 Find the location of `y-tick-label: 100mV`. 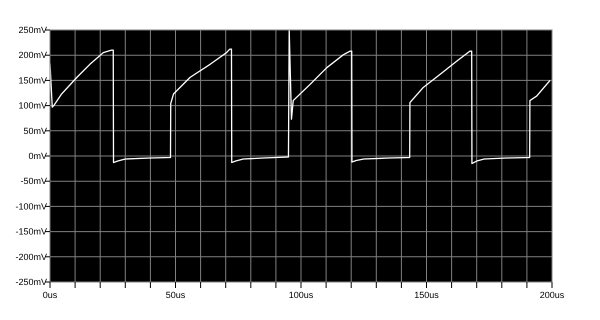

y-tick-label: 100mV is located at coordinates (32, 105).